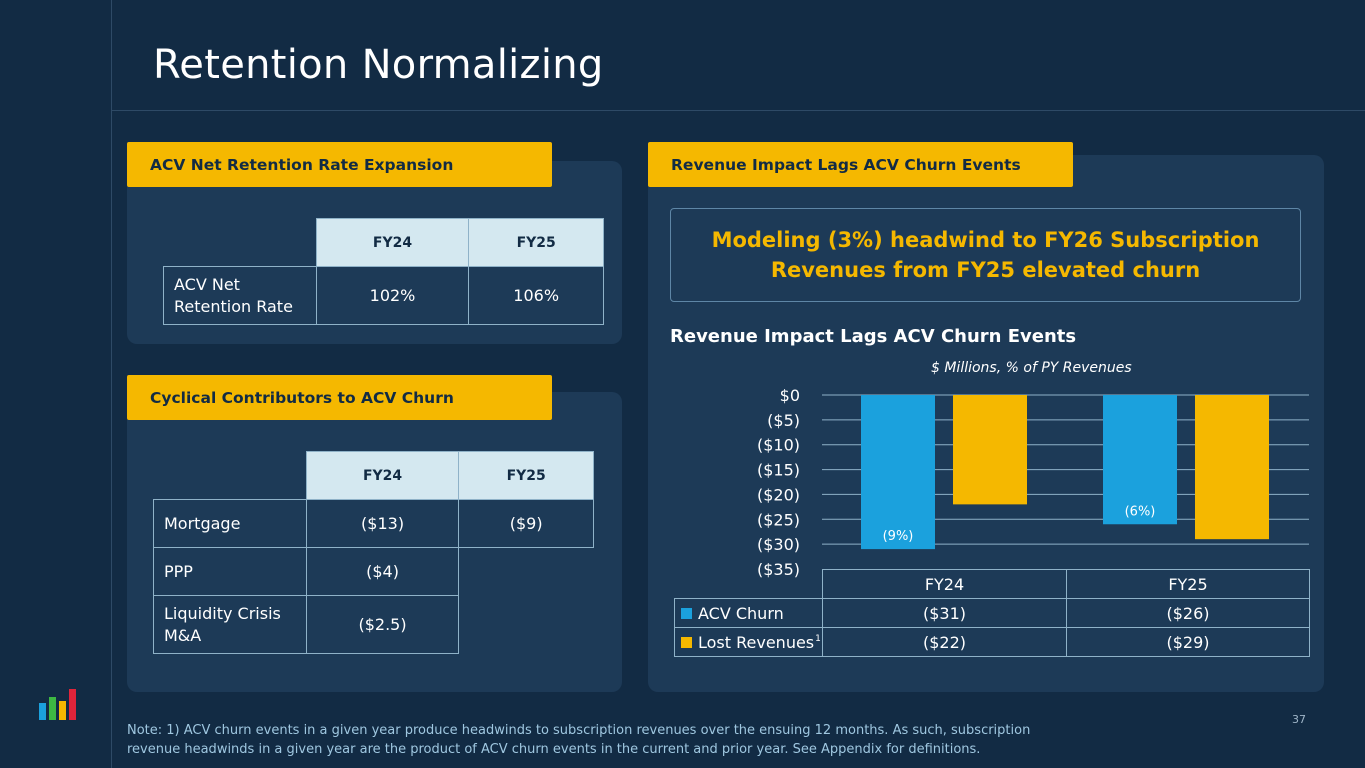 This screenshot has height=768, width=1365. Describe the element at coordinates (686, 613) in the screenshot. I see `acv-churn-swatch` at that location.